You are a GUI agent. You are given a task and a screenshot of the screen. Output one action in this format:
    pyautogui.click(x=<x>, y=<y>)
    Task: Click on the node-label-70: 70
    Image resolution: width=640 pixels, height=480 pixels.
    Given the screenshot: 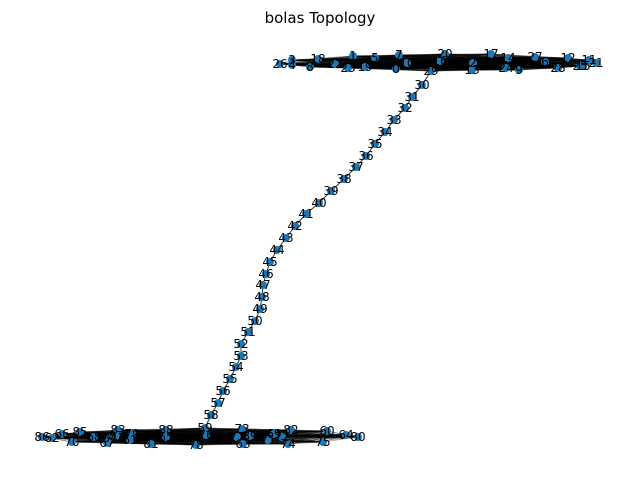 What is the action you would take?
    pyautogui.click(x=71, y=442)
    